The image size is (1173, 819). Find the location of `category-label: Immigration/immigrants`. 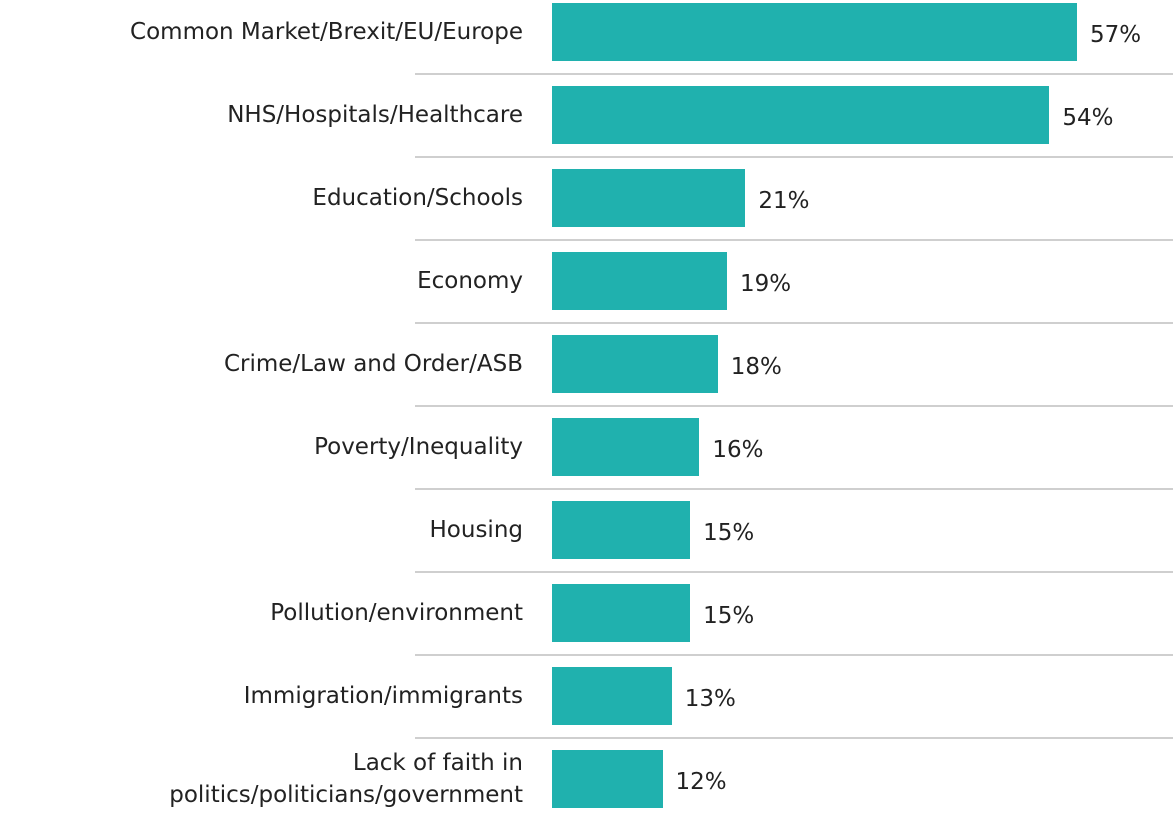

category-label: Immigration/immigrants is located at coordinates (383, 696).